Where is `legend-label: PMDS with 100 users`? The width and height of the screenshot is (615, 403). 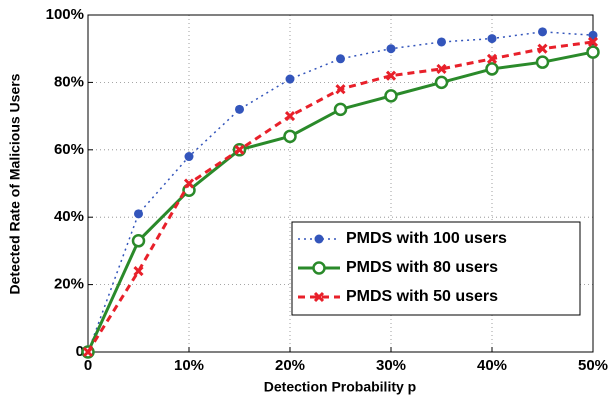
legend-label: PMDS with 100 users is located at coordinates (426, 238).